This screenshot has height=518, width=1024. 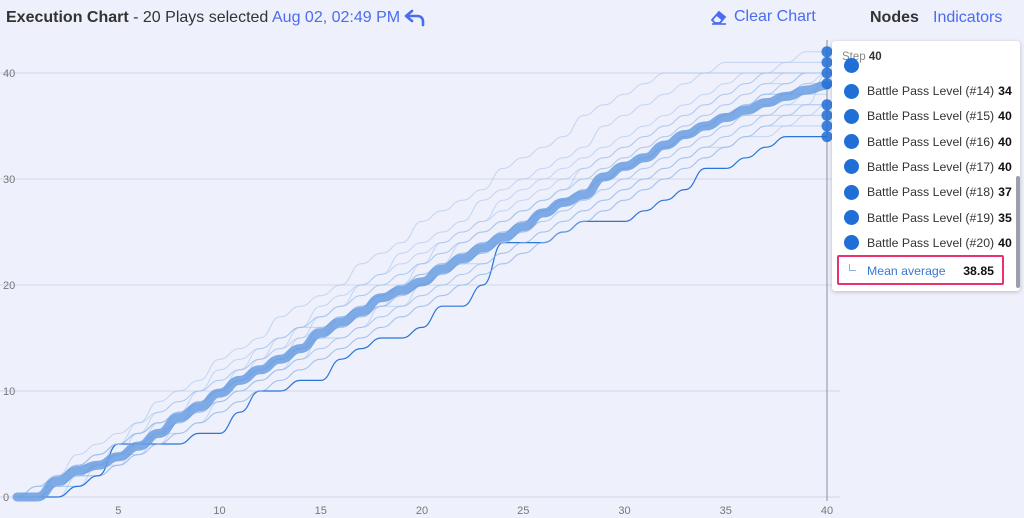 I want to click on x-tick-label: 10, so click(x=219, y=511).